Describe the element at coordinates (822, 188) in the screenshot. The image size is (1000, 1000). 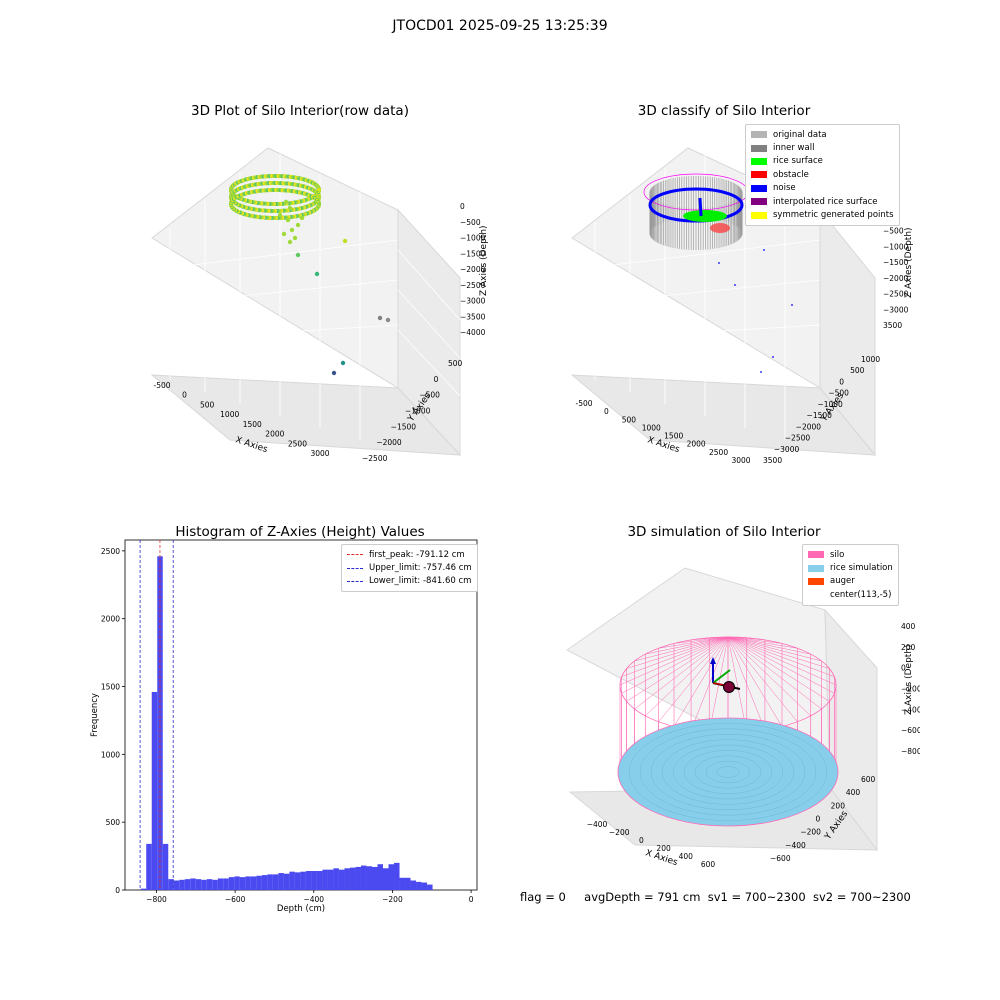
I see `legend-entry: noise` at that location.